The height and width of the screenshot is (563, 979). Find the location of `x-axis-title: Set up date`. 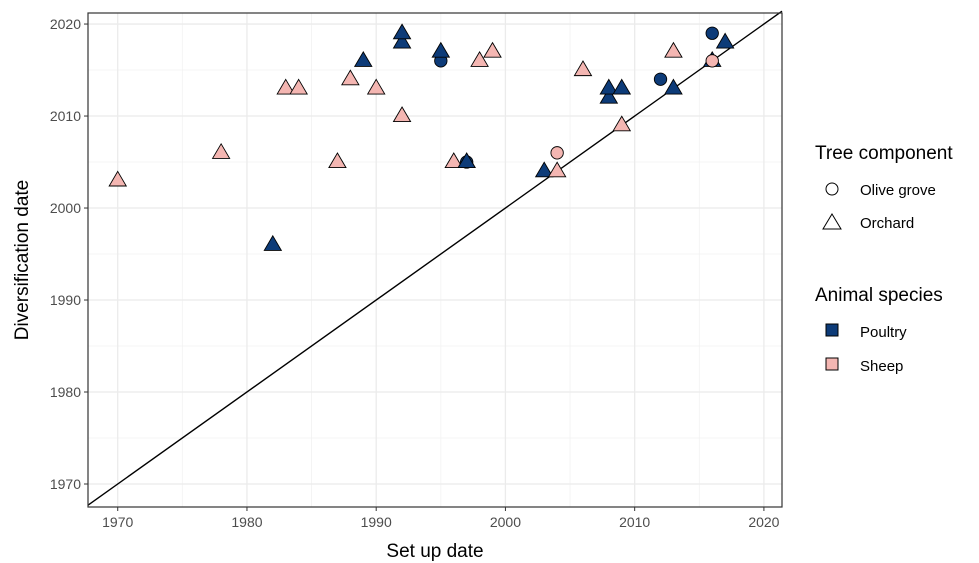

x-axis-title: Set up date is located at coordinates (434, 551).